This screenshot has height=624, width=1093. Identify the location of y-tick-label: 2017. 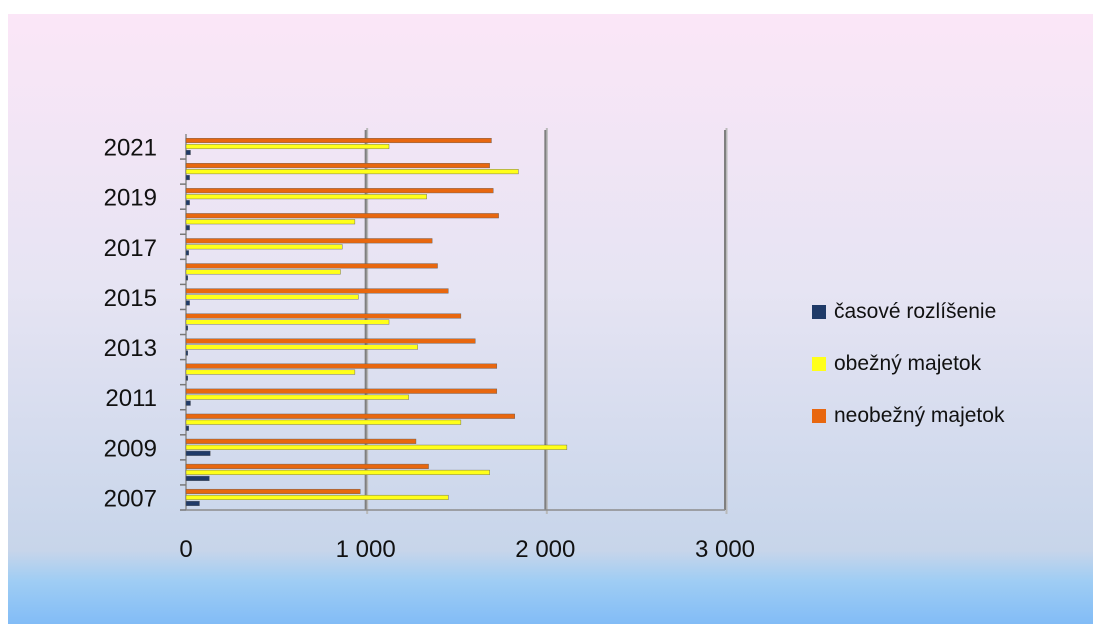
(130, 248).